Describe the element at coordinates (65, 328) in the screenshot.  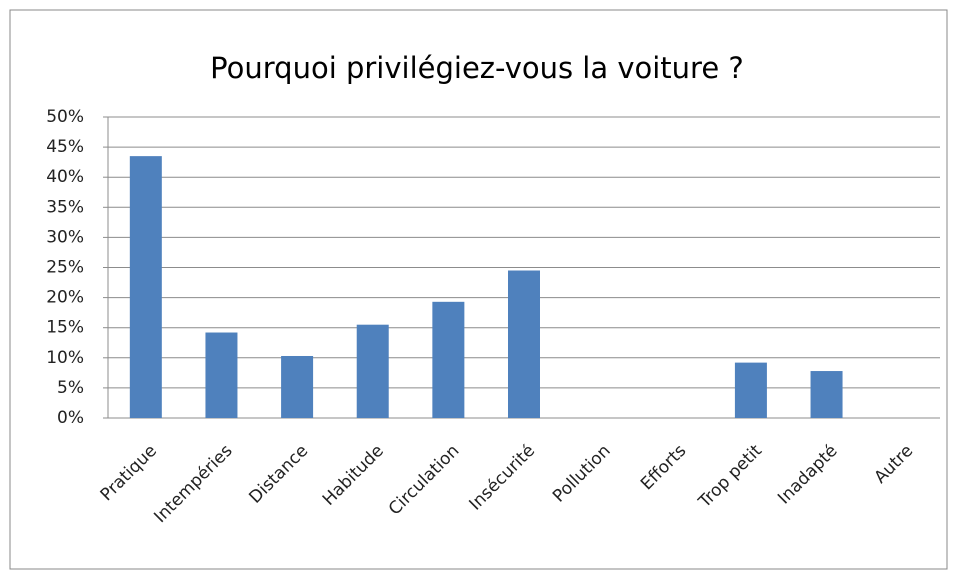
I see `y-tick-label: 15%` at that location.